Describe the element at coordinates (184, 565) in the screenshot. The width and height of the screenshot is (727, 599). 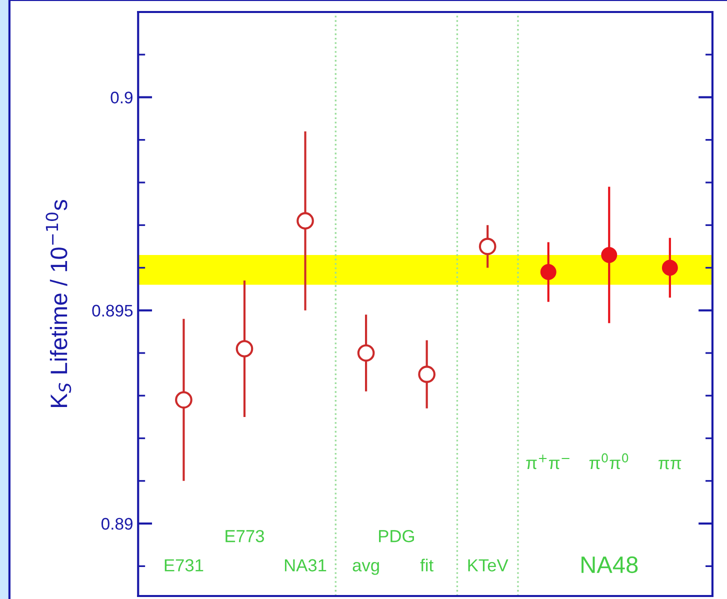
I see `x-tick-label: E731` at that location.